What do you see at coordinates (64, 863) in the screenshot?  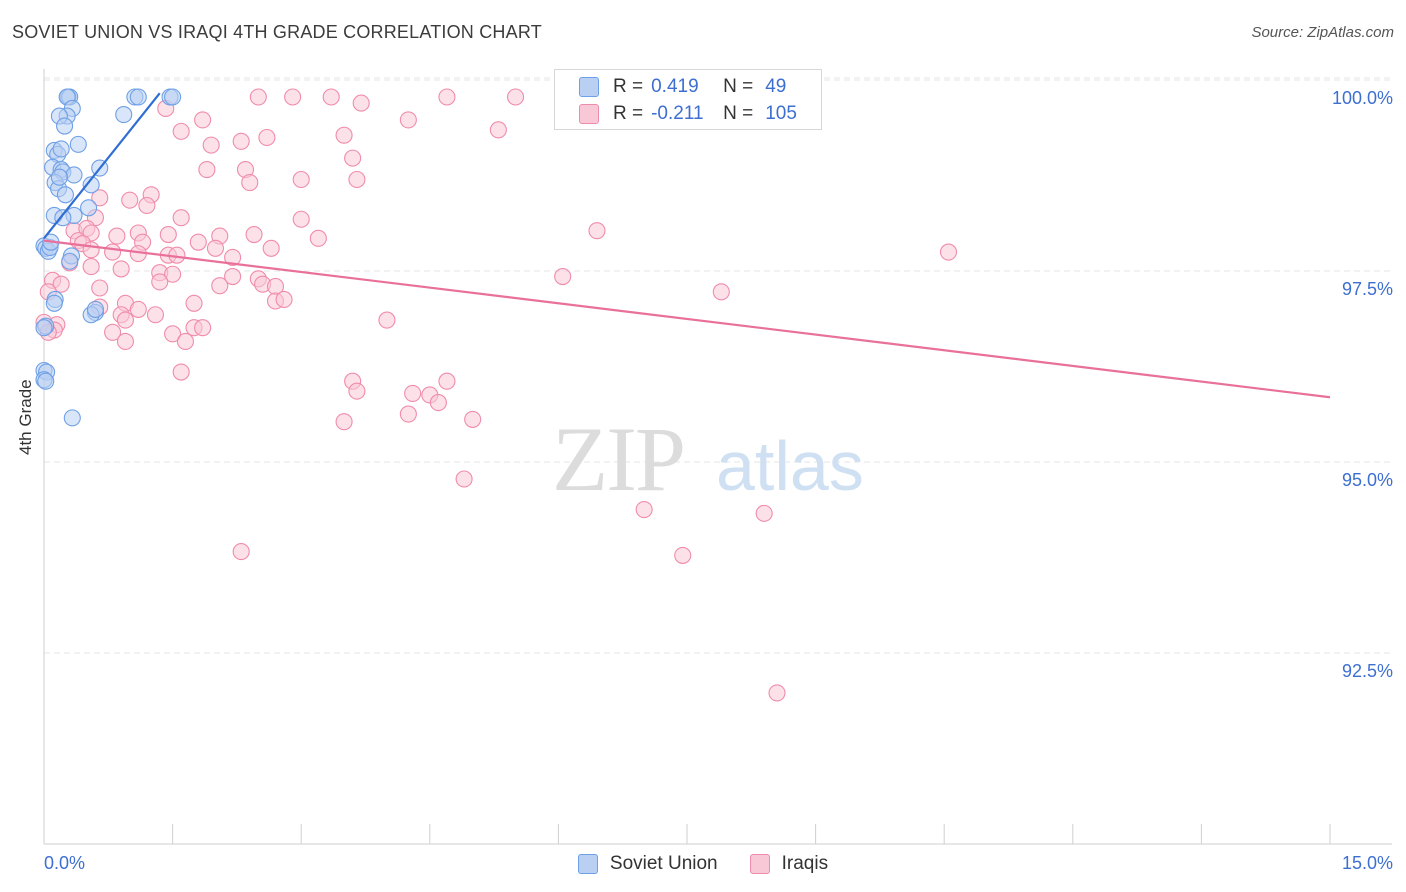 I see `x-tick-label-0: 0.0%` at bounding box center [64, 863].